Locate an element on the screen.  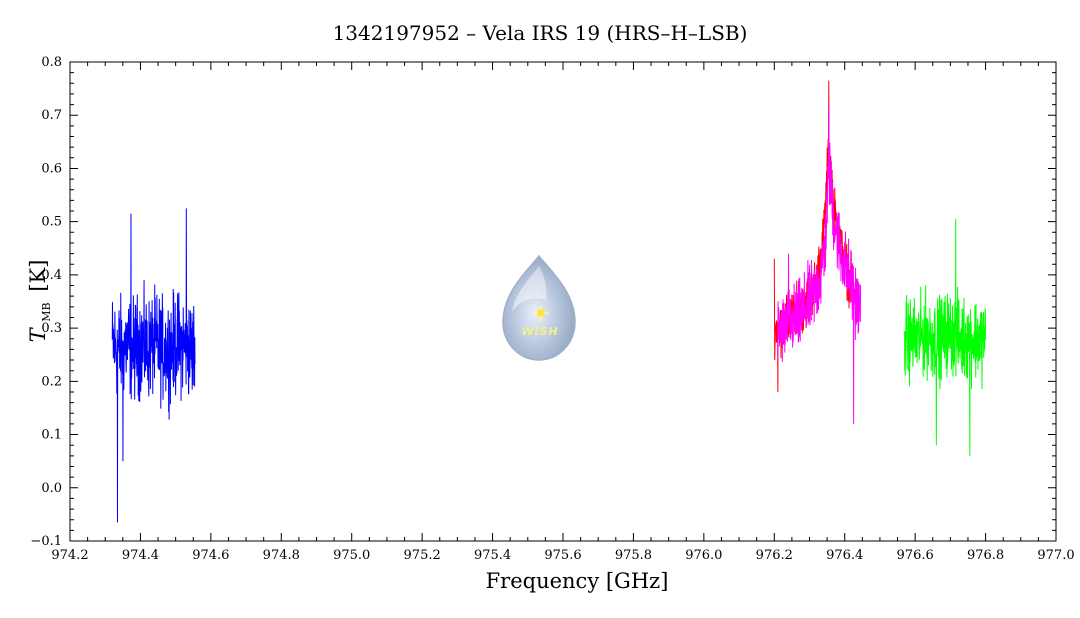
y-tick-label: −0.1 is located at coordinates (46, 541).